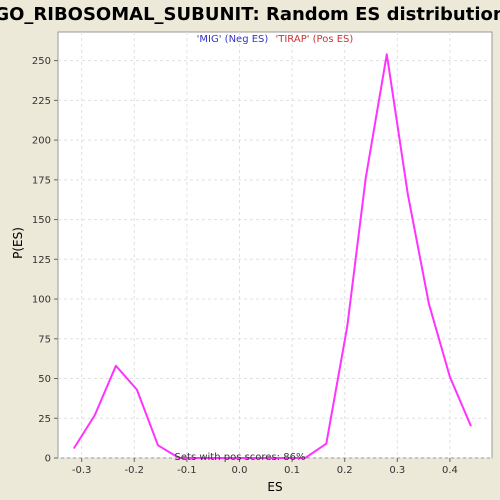 The height and width of the screenshot is (500, 500). What do you see at coordinates (41, 180) in the screenshot?
I see `y-tick-label: 175` at bounding box center [41, 180].